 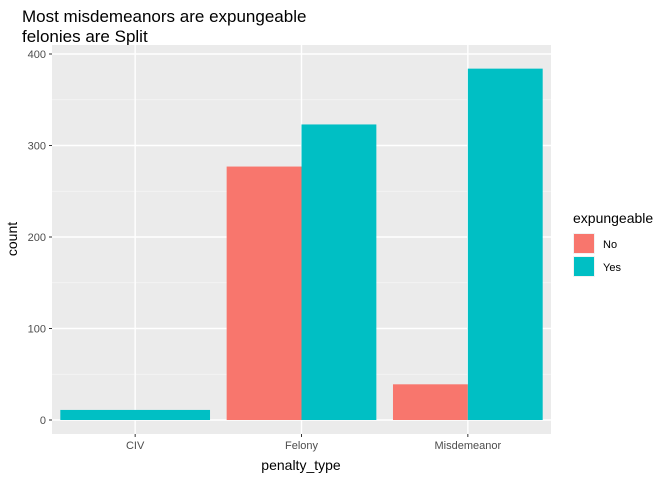 What do you see at coordinates (37, 147) in the screenshot?
I see `y-tick-label: 300` at bounding box center [37, 147].